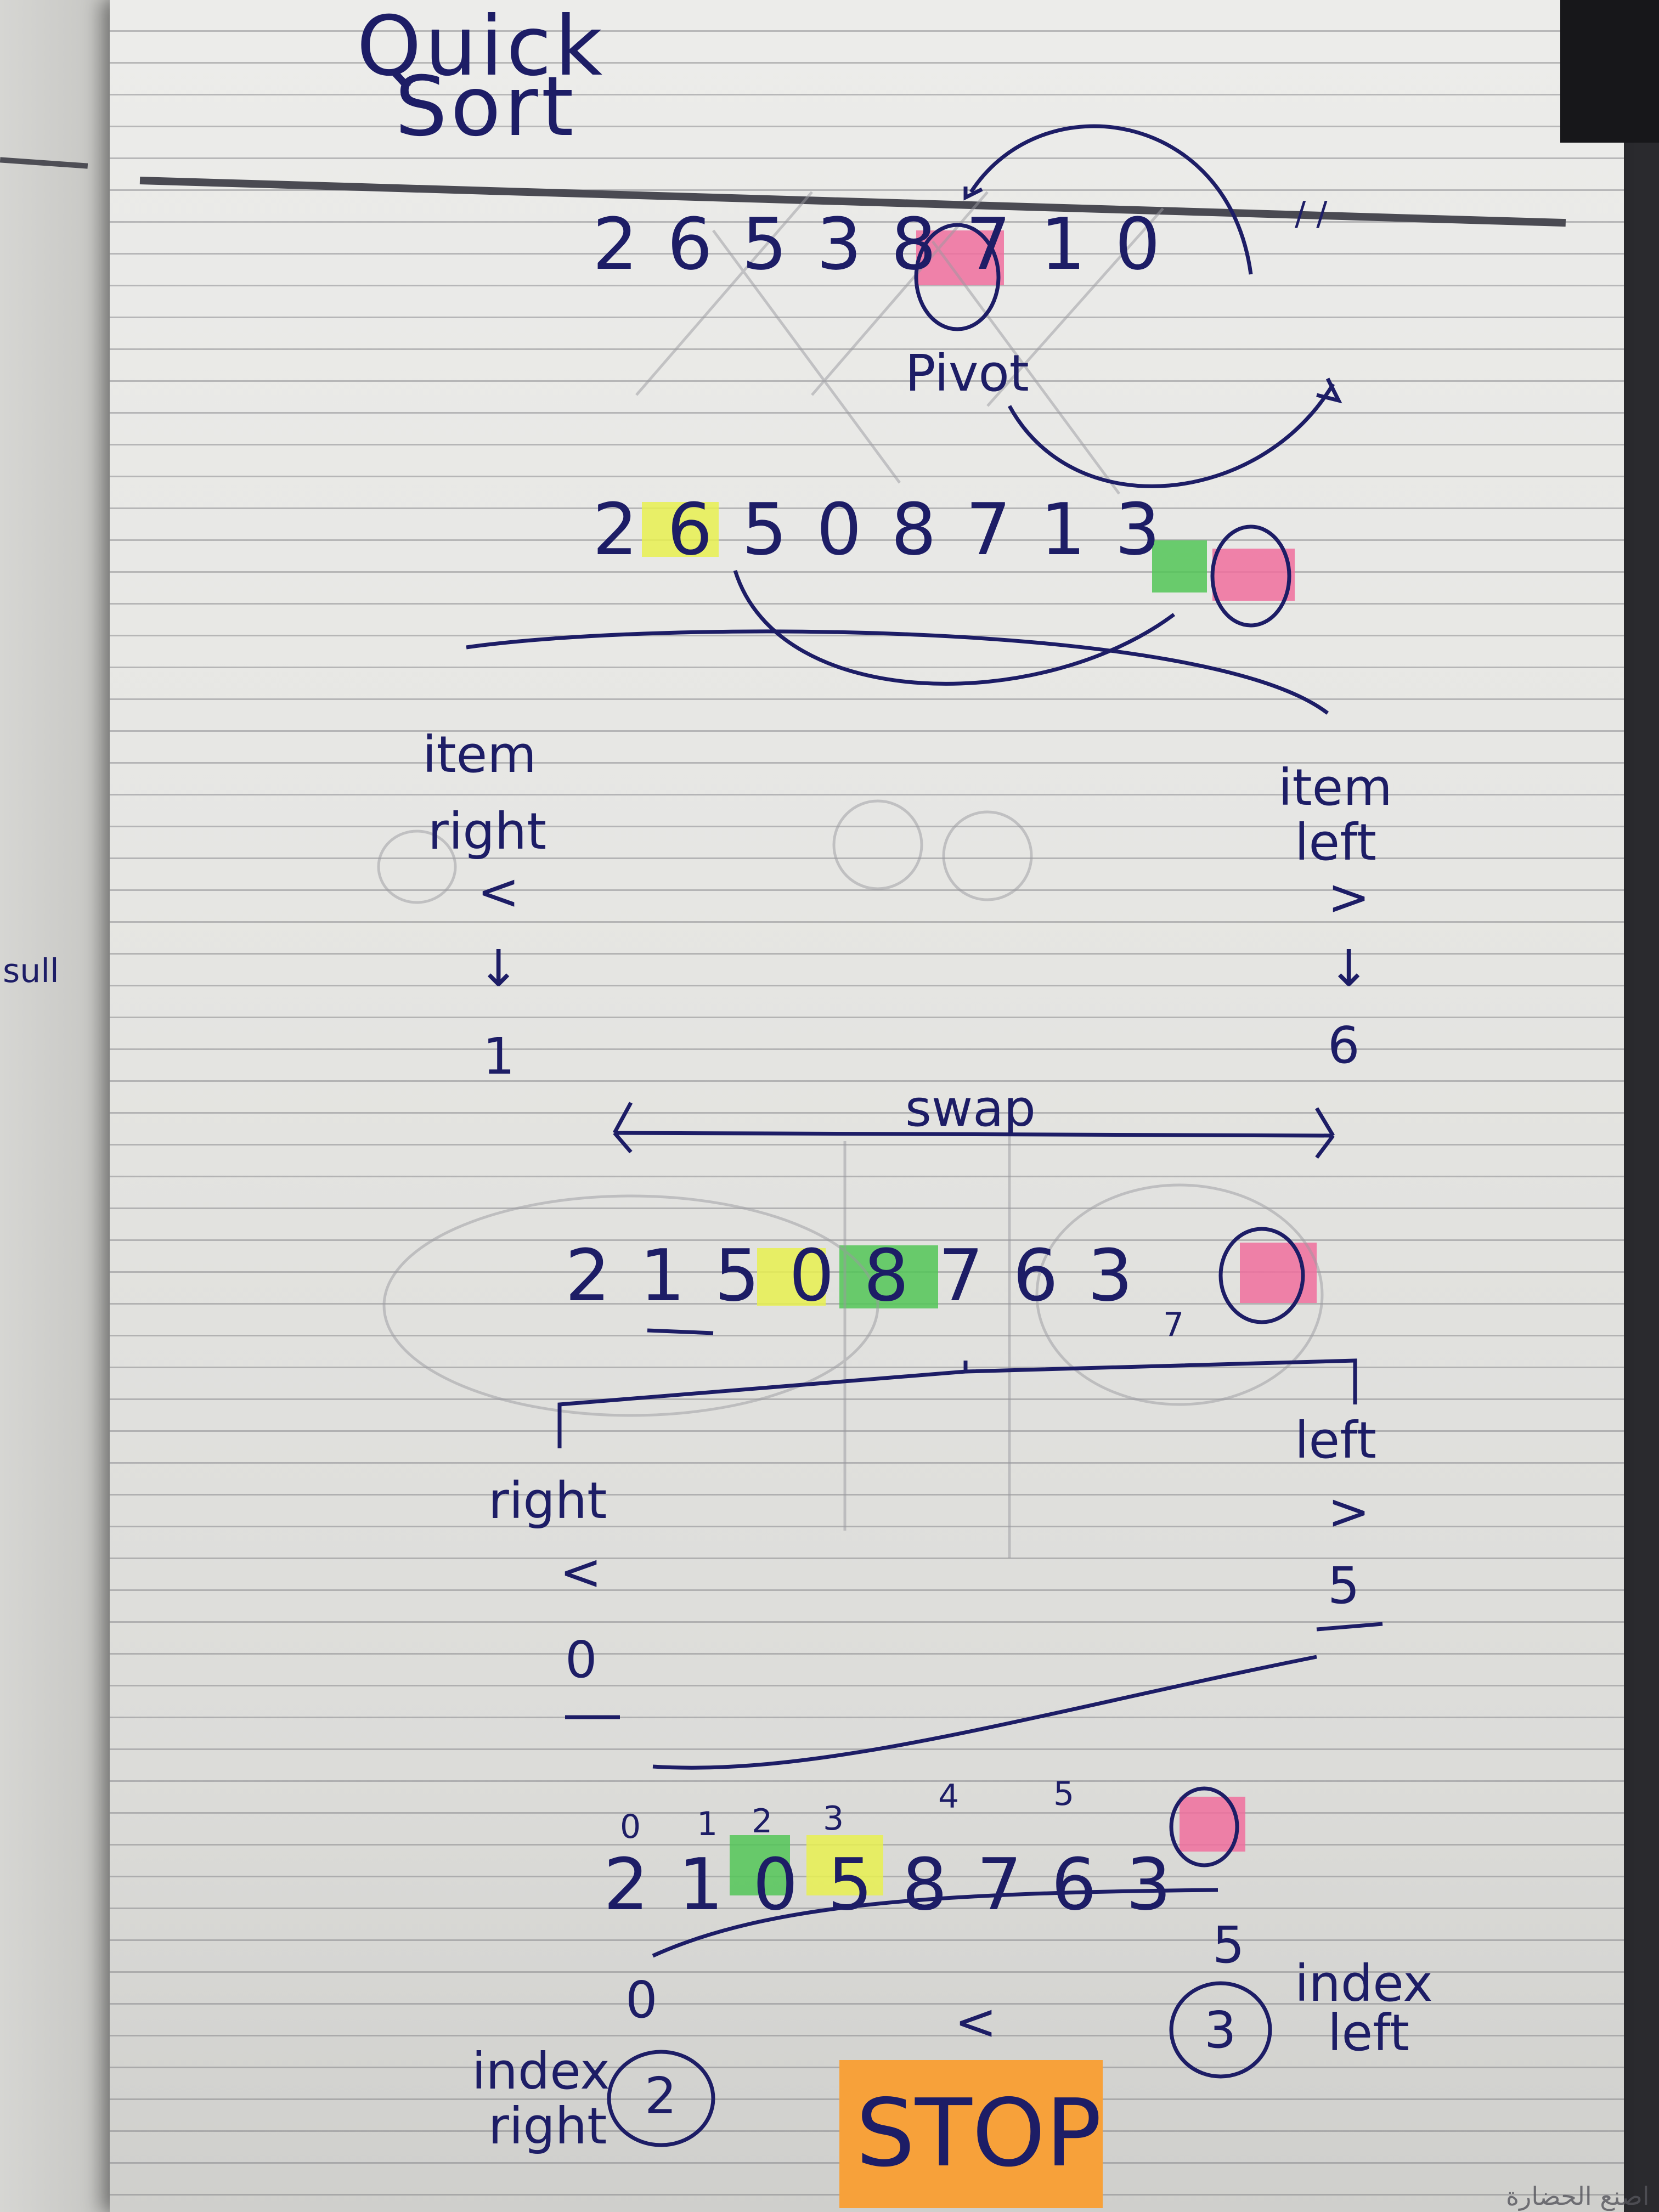 This screenshot has width=1659, height=2212. I want to click on array-final: 2 1 0 5 8 7 6 3, so click(889, 1885).